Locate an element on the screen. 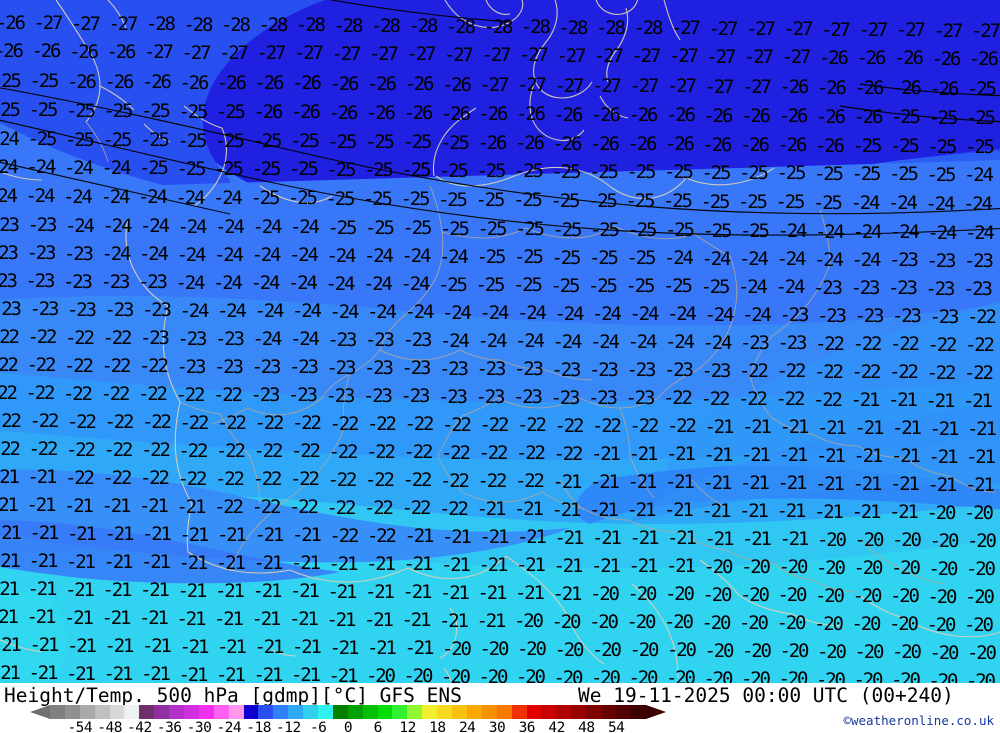 The height and width of the screenshot is (733, 1000). colorbar-tick-label: -12 is located at coordinates (288, 726).